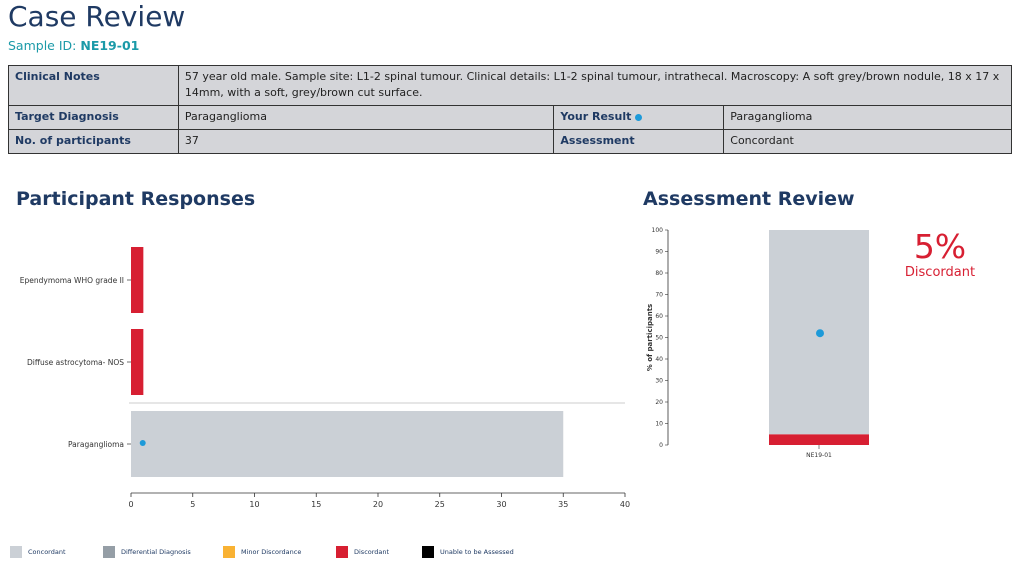 This screenshot has width=1024, height=574. What do you see at coordinates (867, 117) in the screenshot?
I see `your-result-value: Paraganglioma` at bounding box center [867, 117].